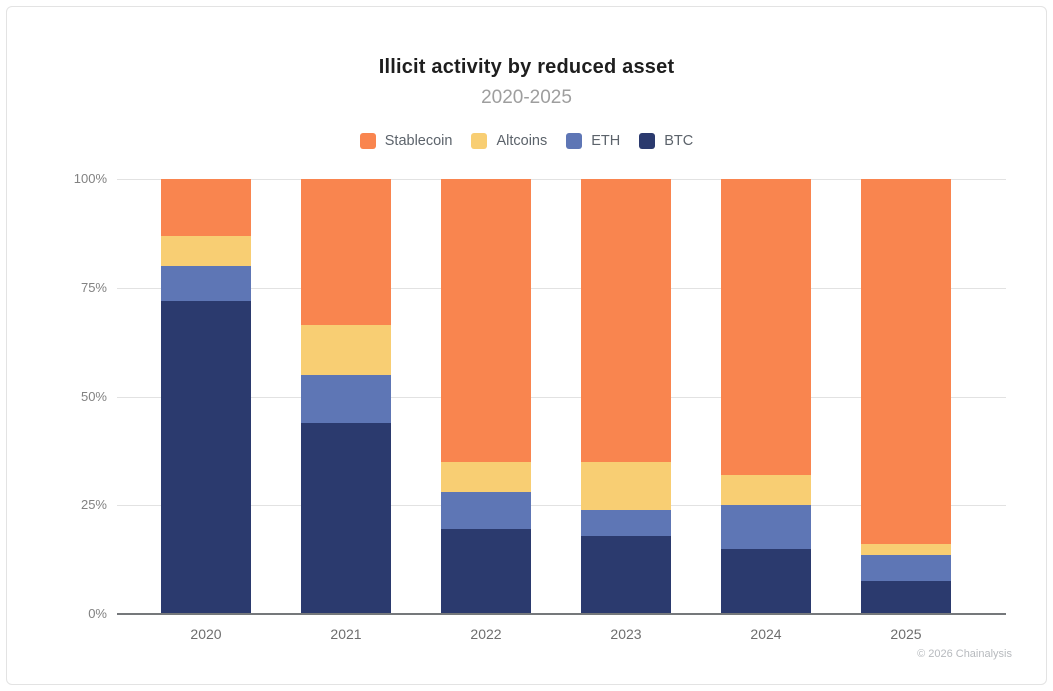 This screenshot has width=1053, height=691. I want to click on bar-segment-2024-altcoins, so click(766, 490).